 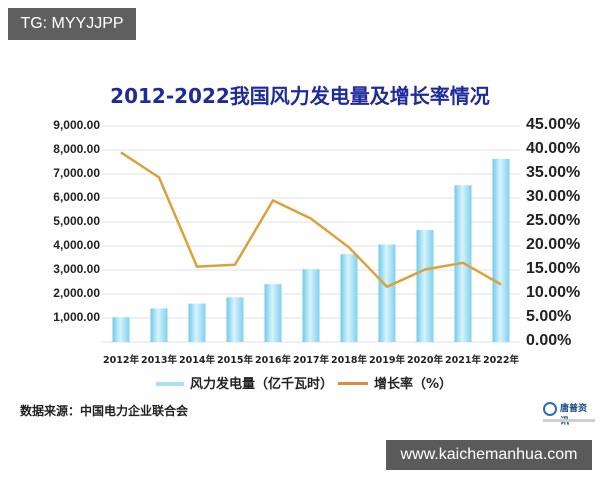 What do you see at coordinates (311, 360) in the screenshot?
I see `x-axis-tick: 2017年` at bounding box center [311, 360].